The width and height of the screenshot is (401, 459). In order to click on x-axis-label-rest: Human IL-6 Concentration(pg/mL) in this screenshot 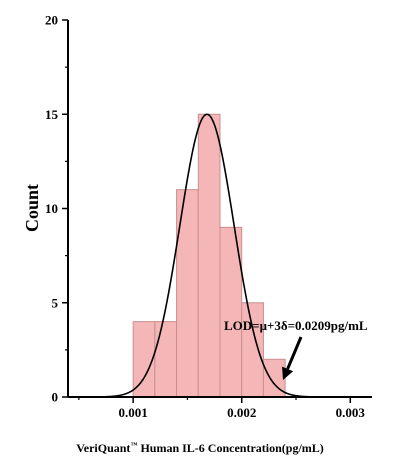, I will do `click(230, 448)`.